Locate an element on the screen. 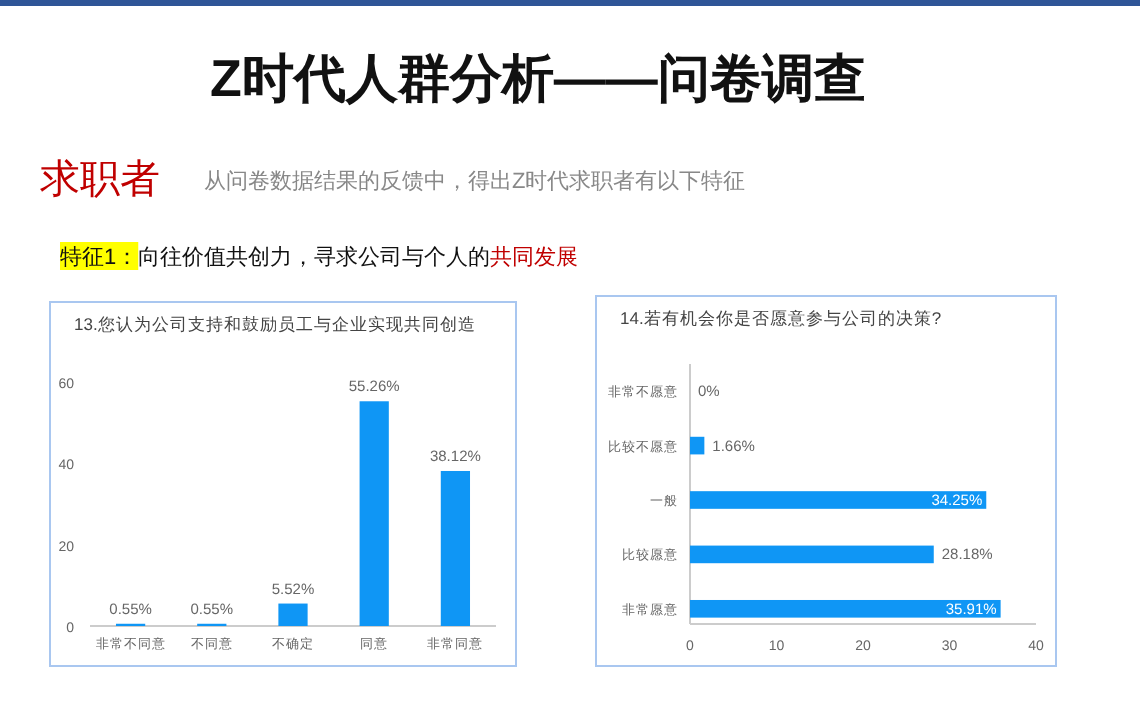 The width and height of the screenshot is (1140, 720). text: 共同发展 is located at coordinates (534, 257).